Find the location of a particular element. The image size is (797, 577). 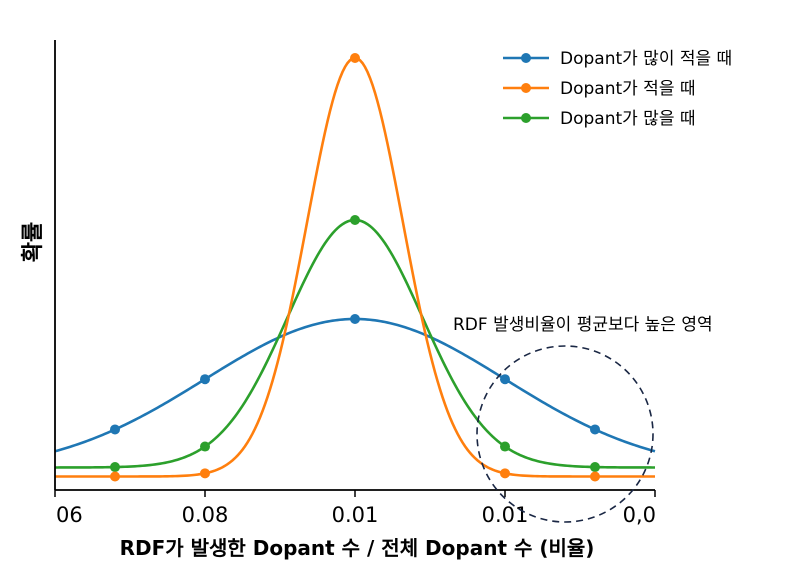

x-ticks: 06 0.08 0.01 0.01 0,0 is located at coordinates (355, 508).